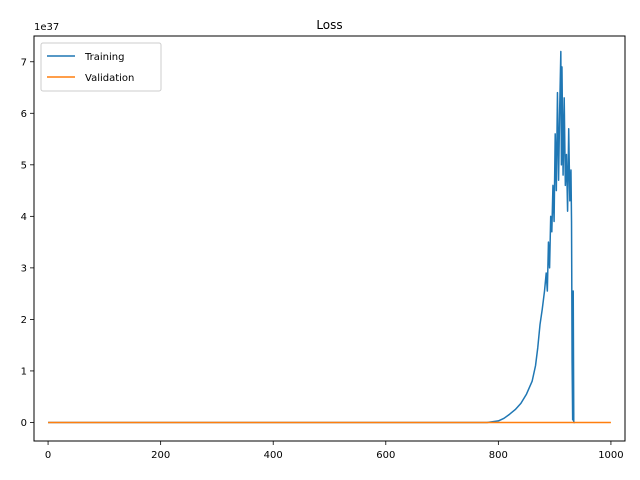  Describe the element at coordinates (27, 243) in the screenshot. I see `y-axis-ticks: 0 1 2 3 4 5 6 7` at that location.